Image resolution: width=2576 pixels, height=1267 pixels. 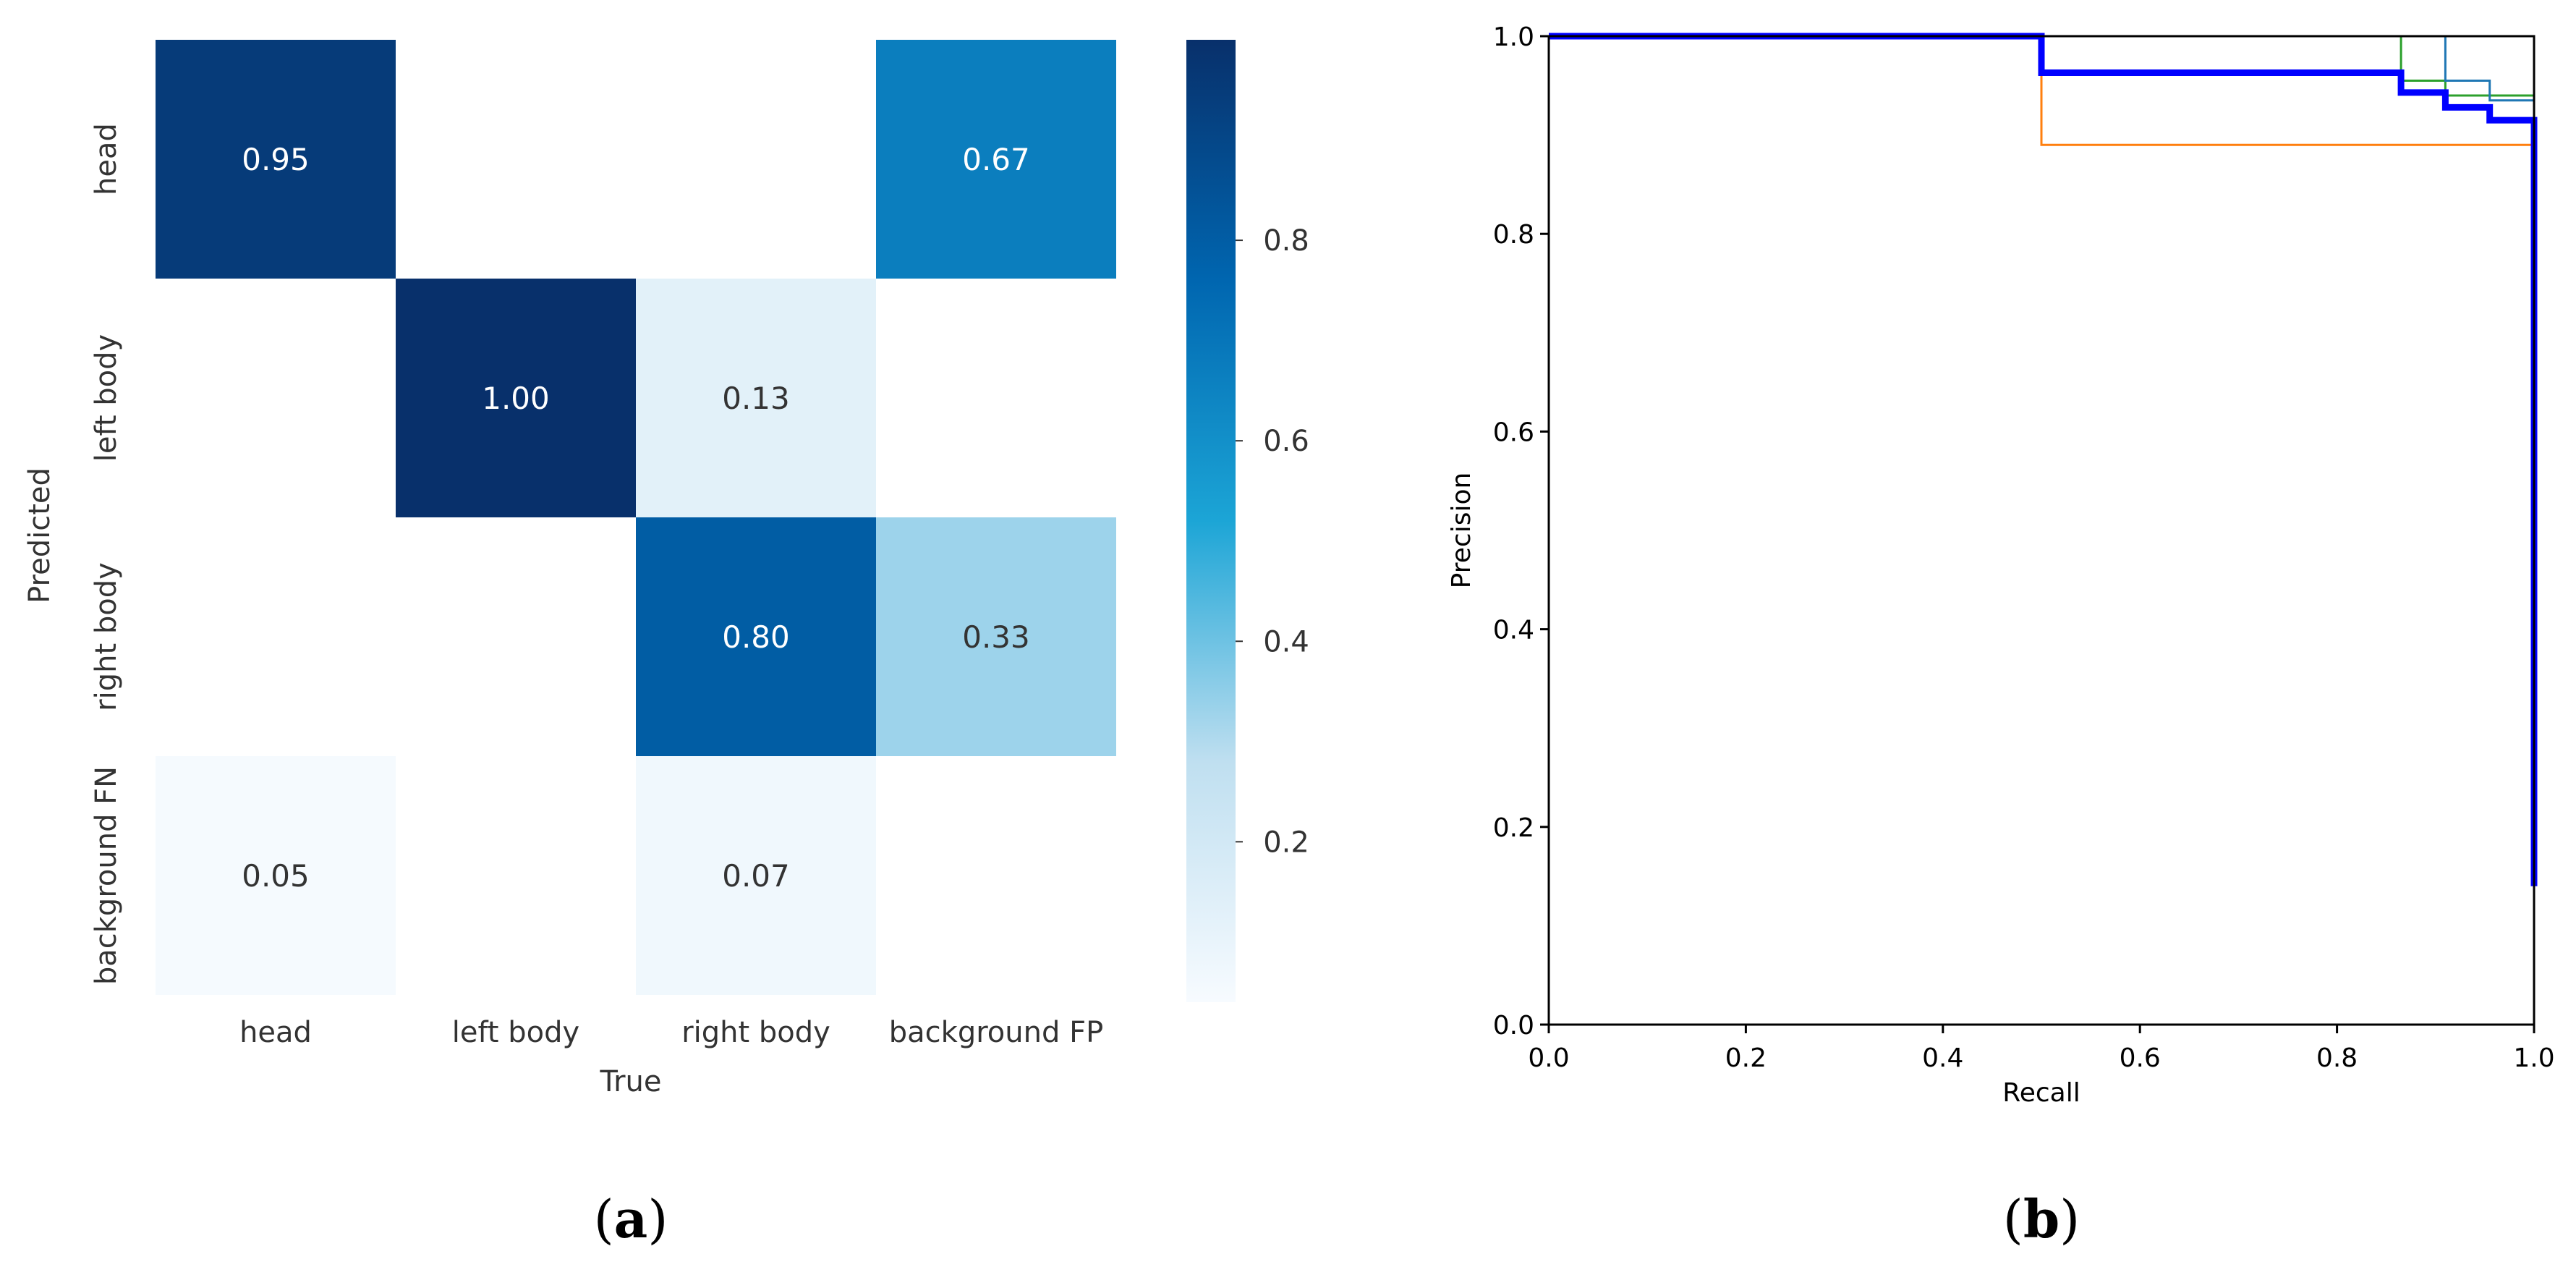 I want to click on x-tick-label: 0.6, so click(x=2140, y=1058).